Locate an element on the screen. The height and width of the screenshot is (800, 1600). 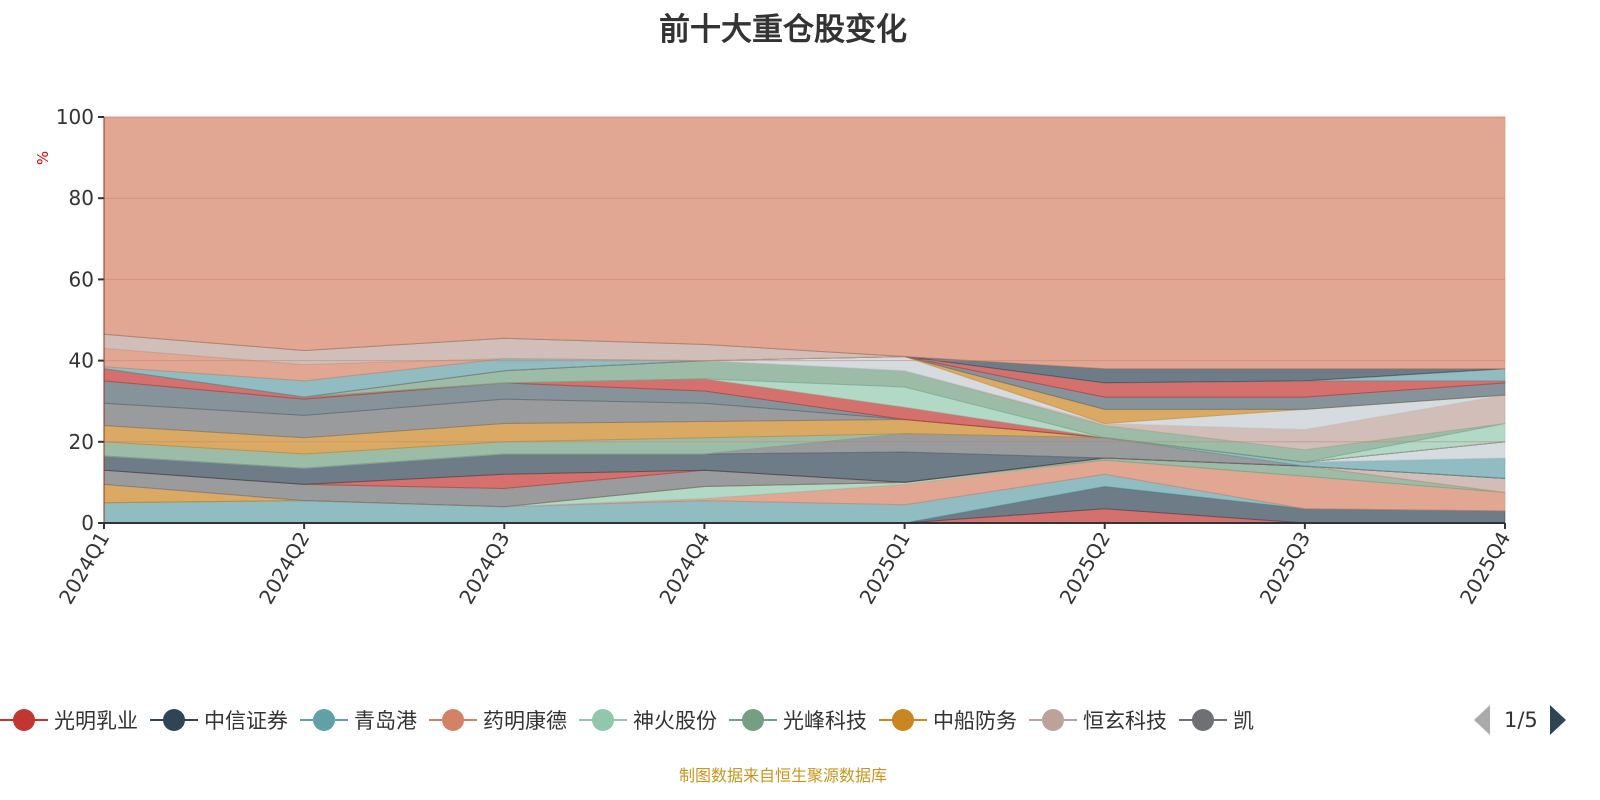
x-tick-label: 2025Q2 is located at coordinates (1085, 568).